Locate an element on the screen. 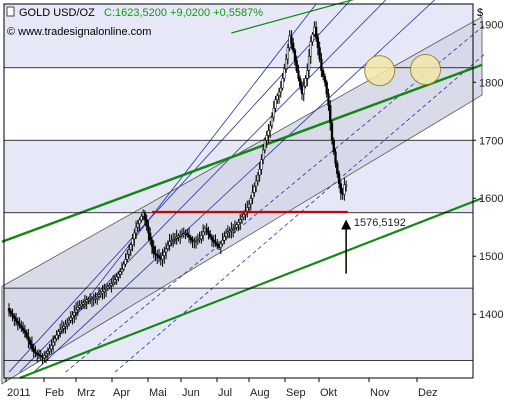 The image size is (519, 400). quote-text: C:1623,5200 +9,0200 +0,5587% is located at coordinates (183, 13).